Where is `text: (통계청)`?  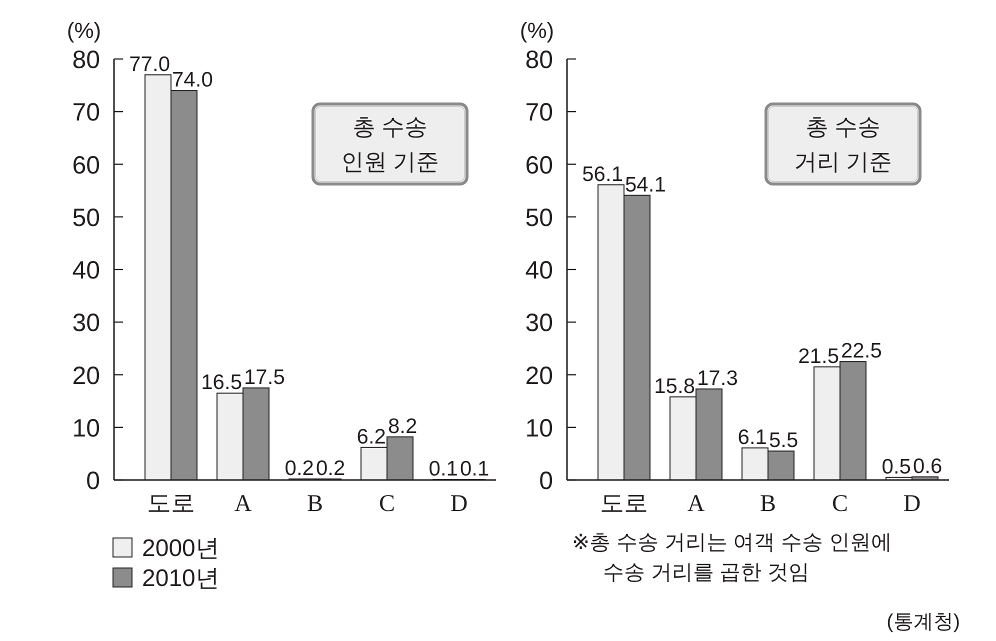
text: (통계청) is located at coordinates (923, 622).